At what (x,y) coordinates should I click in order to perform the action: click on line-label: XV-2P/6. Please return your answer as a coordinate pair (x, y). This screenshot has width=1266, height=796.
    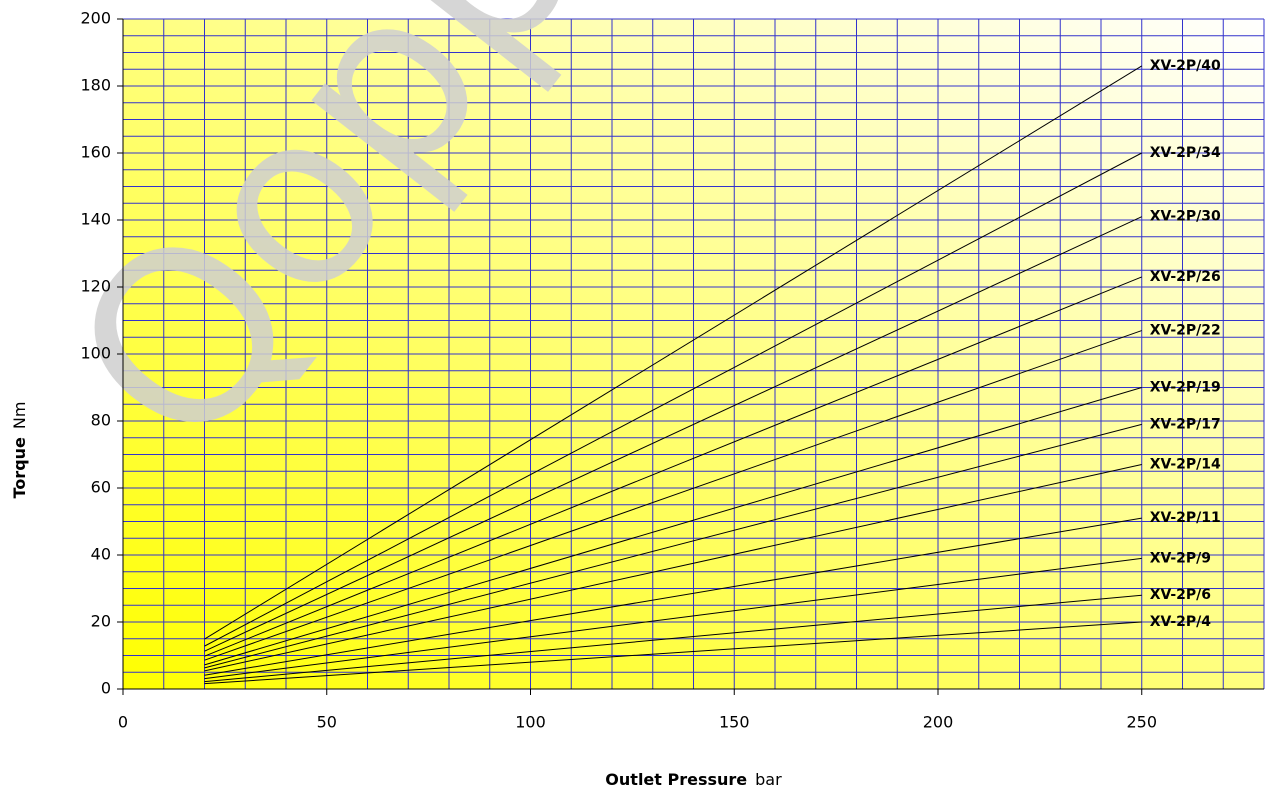
    Looking at the image, I should click on (1180, 595).